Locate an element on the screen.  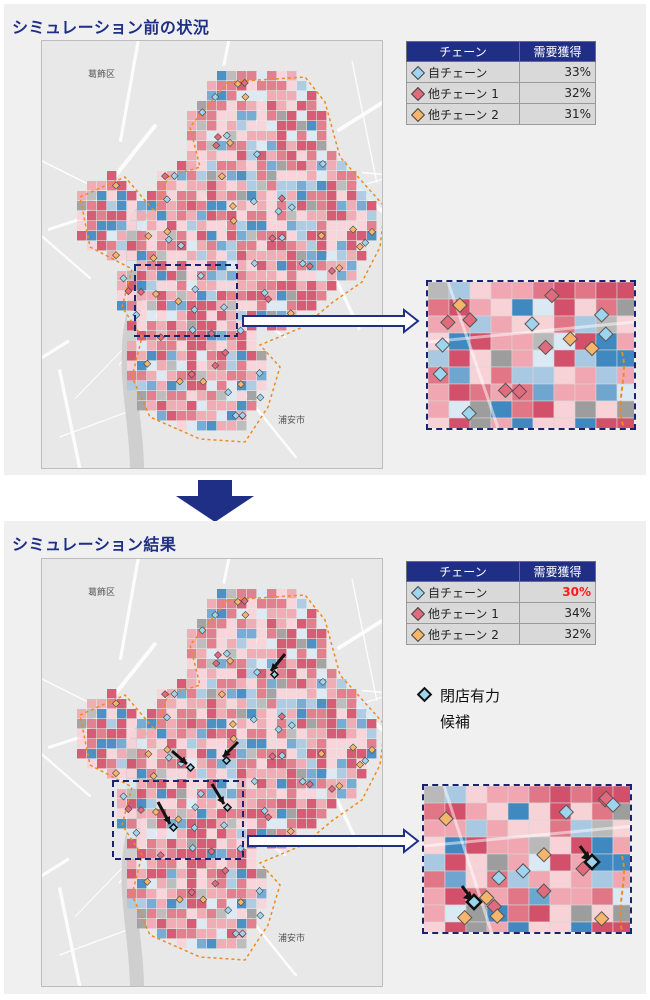
legend-row: 他チェーン 2 31% is located at coordinates (501, 114).